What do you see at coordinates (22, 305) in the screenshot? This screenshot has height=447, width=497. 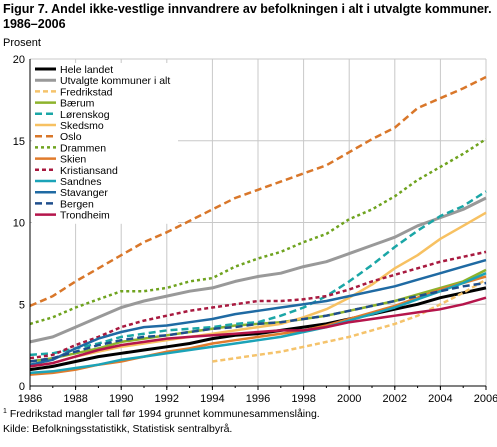 I see `y-tick-label: 5` at bounding box center [22, 305].